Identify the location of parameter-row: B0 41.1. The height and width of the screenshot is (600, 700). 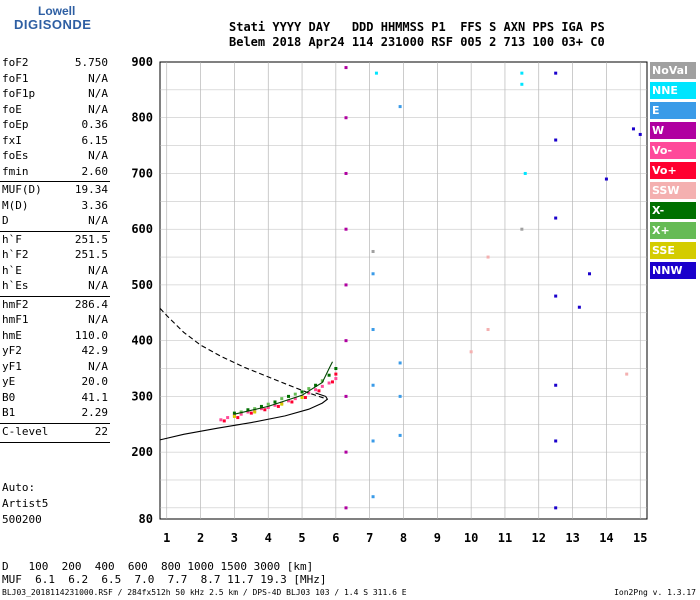
(55, 398).